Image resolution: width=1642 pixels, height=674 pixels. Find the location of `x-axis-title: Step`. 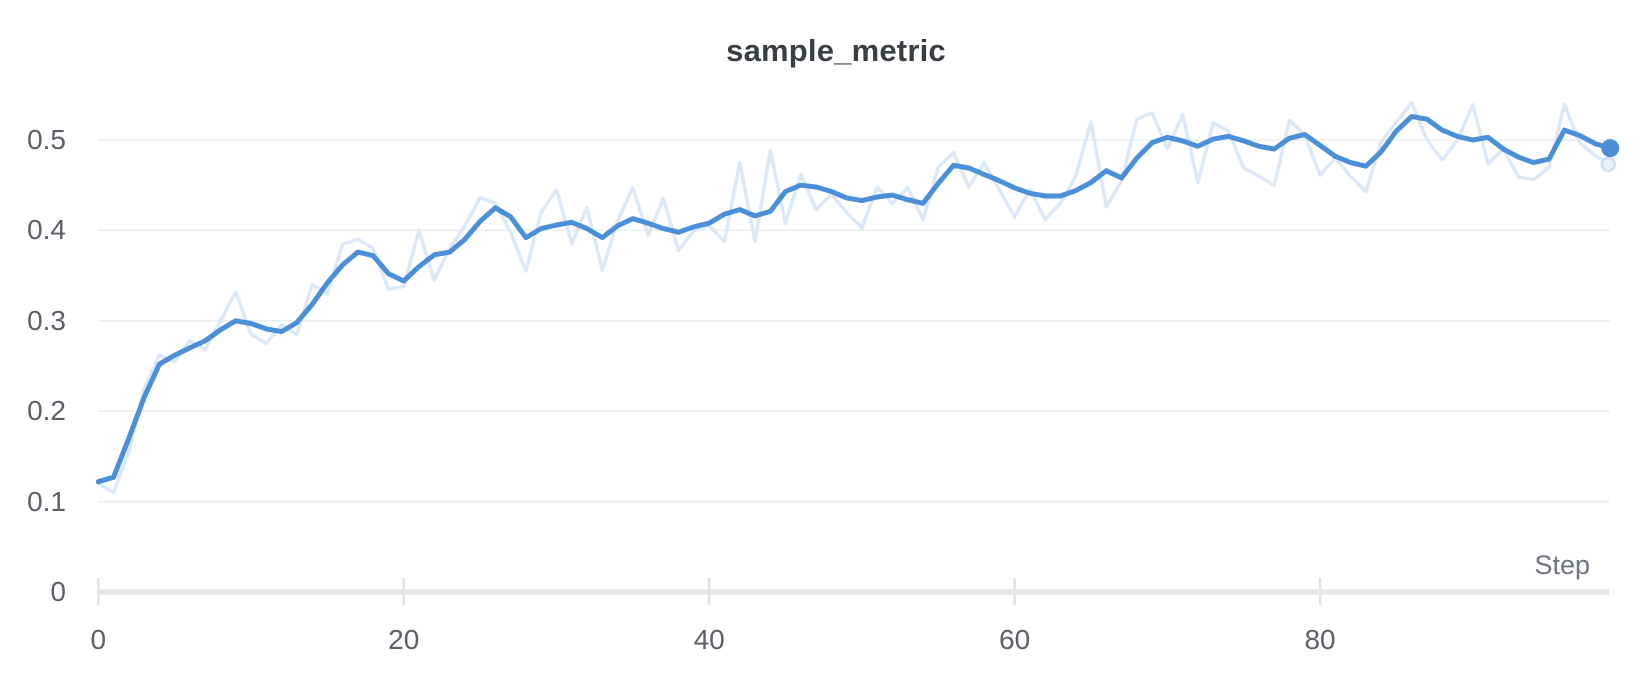

x-axis-title: Step is located at coordinates (1562, 565).